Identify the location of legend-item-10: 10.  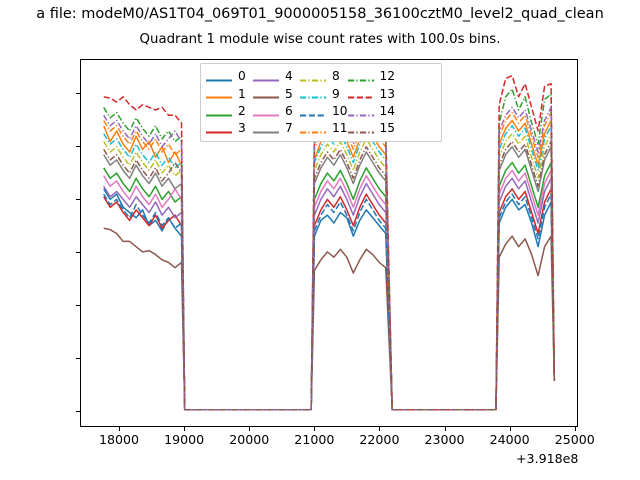
(324, 111).